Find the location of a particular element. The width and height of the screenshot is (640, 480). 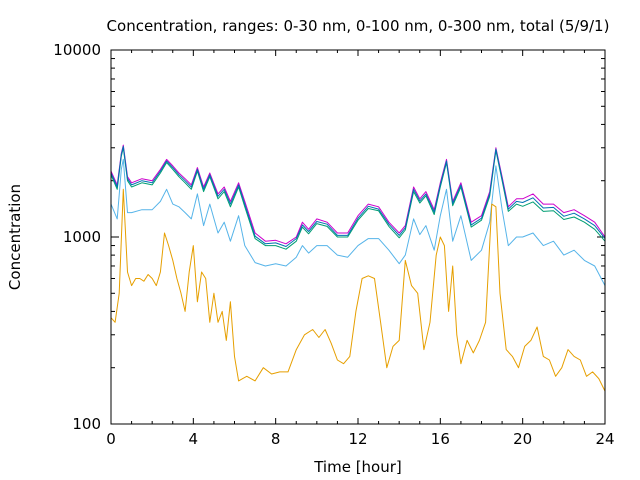

y-axis-label: Concentration is located at coordinates (15, 237).